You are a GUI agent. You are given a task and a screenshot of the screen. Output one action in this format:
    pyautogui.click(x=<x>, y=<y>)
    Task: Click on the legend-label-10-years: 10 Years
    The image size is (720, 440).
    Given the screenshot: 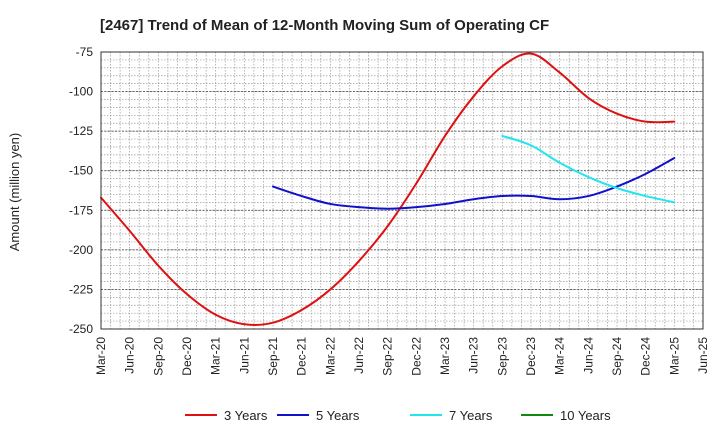 What is the action you would take?
    pyautogui.click(x=585, y=415)
    